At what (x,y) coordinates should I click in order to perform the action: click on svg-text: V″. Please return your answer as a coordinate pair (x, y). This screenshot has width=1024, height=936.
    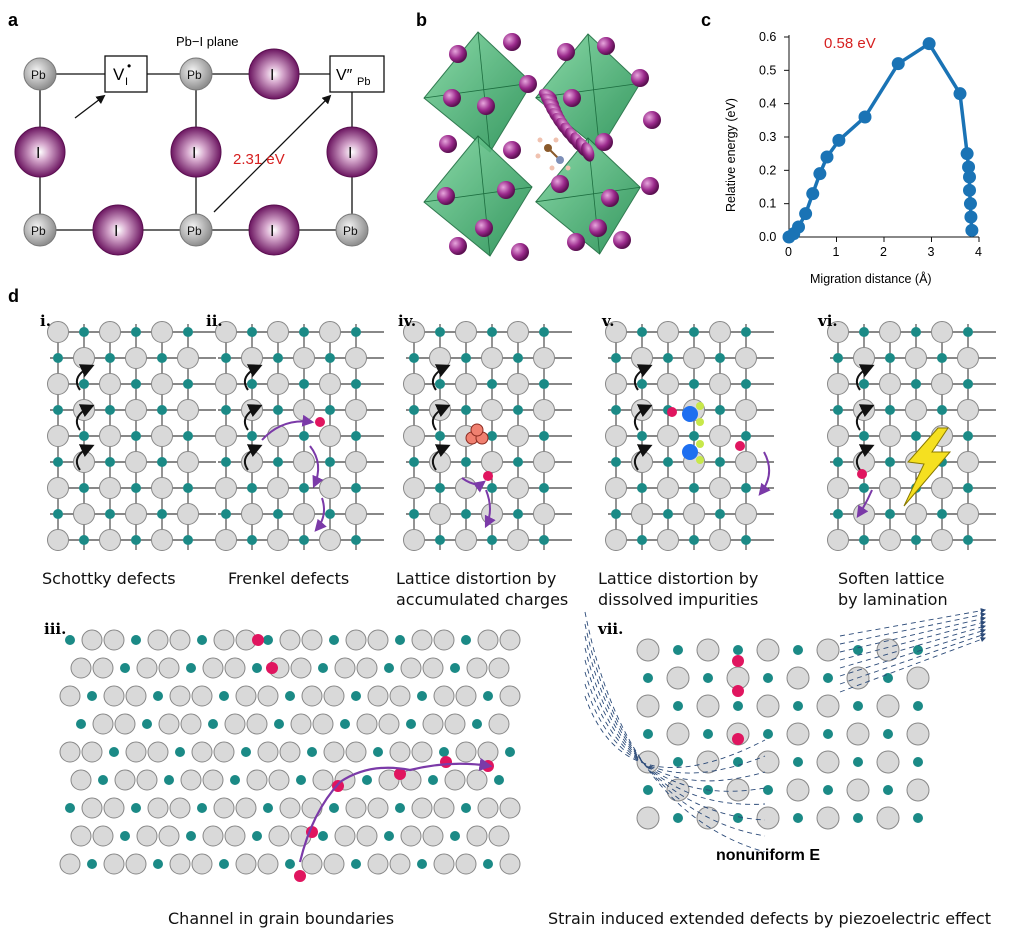
    Looking at the image, I should click on (344, 75).